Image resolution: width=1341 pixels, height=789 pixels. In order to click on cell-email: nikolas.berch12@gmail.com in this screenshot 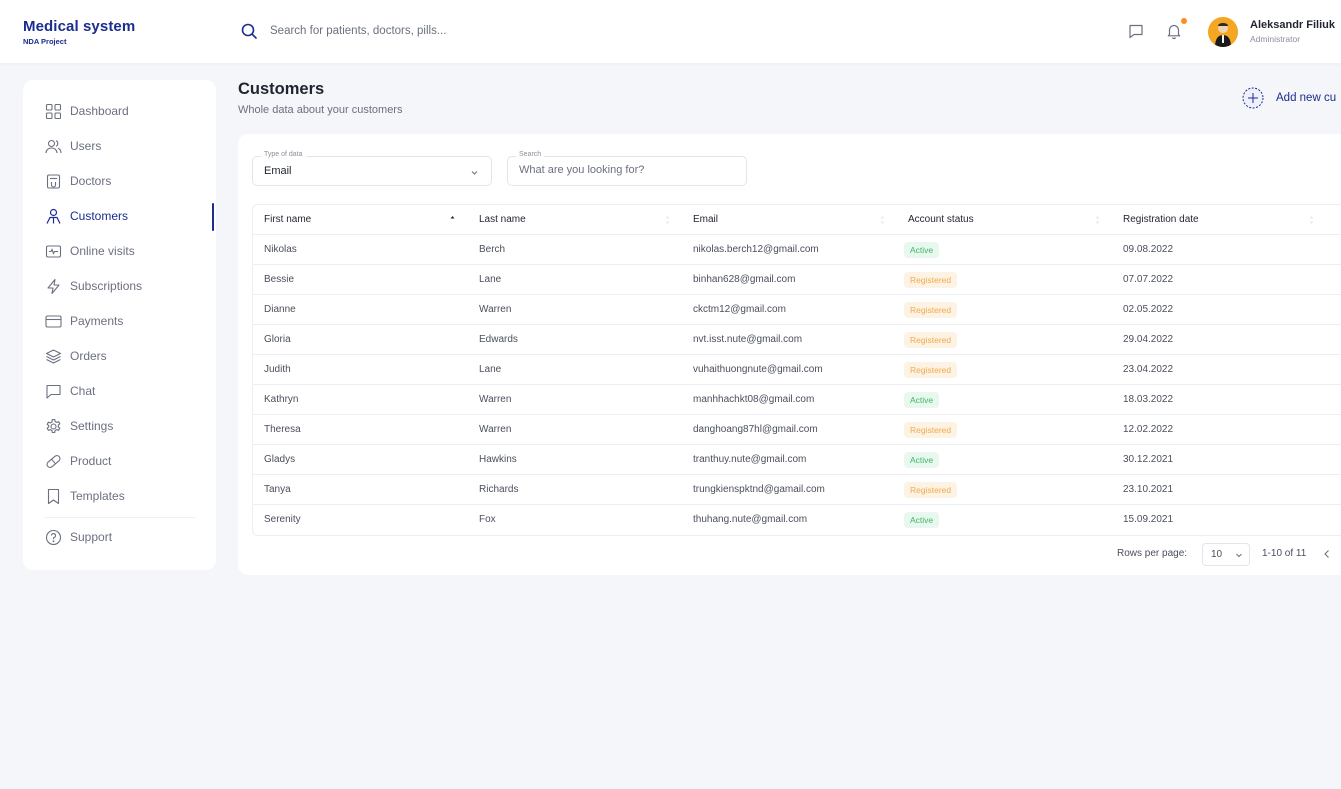, I will do `click(756, 249)`.